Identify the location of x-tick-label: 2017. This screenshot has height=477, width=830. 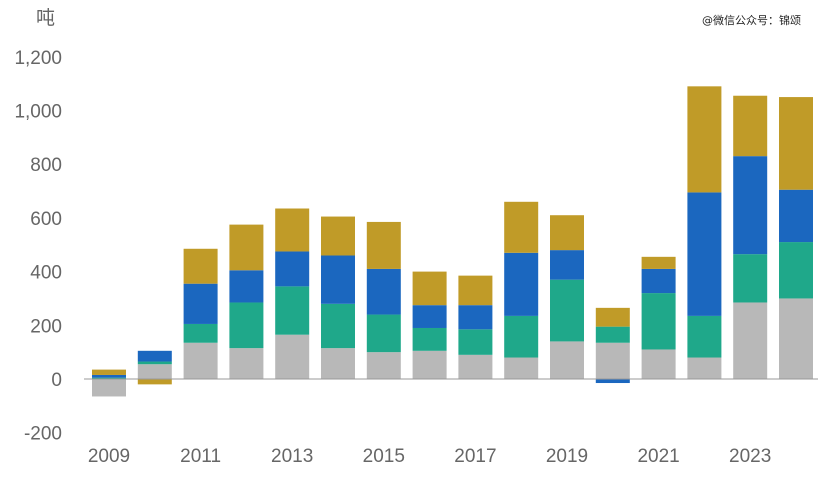
(475, 456).